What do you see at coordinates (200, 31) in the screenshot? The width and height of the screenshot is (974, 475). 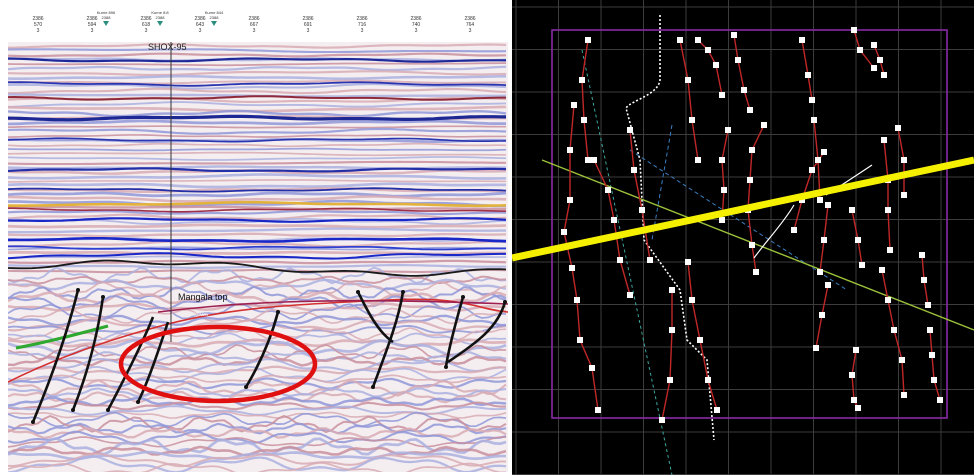 I see `trace-tick-sub: 3` at bounding box center [200, 31].